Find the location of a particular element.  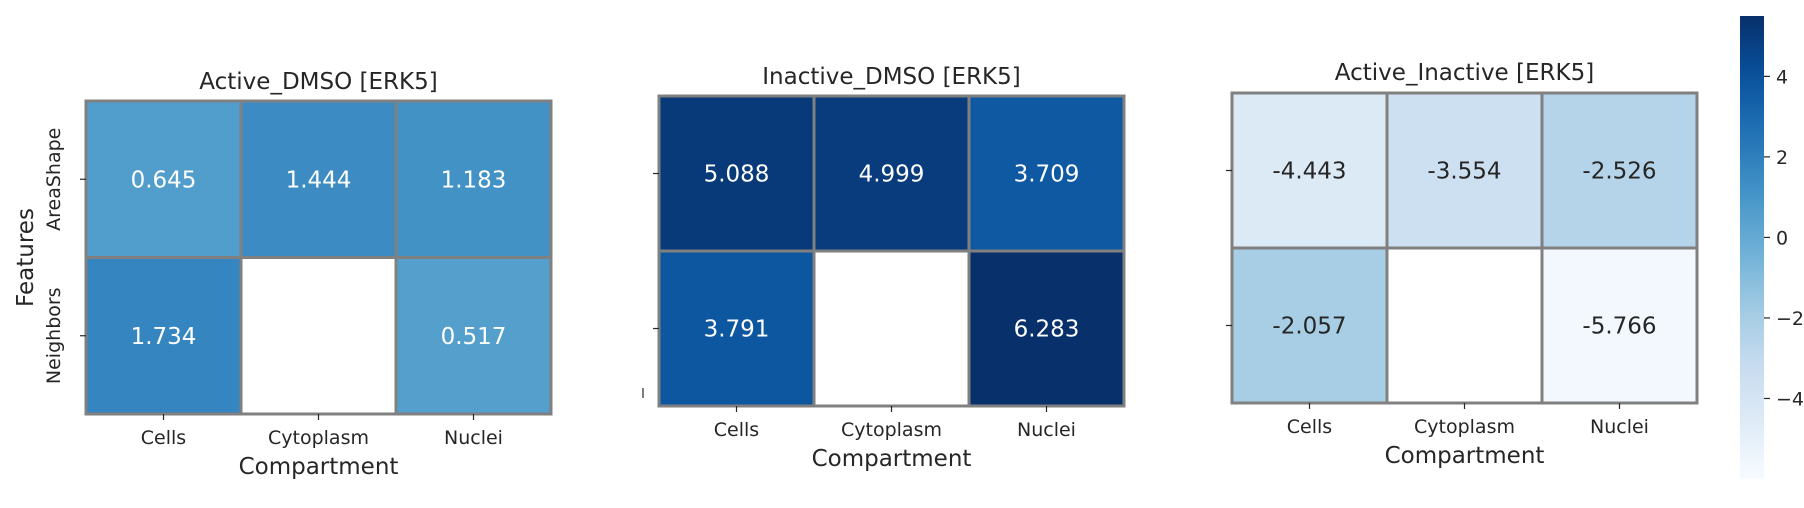

colorbar-tick-label: 4 is located at coordinates (1782, 77).